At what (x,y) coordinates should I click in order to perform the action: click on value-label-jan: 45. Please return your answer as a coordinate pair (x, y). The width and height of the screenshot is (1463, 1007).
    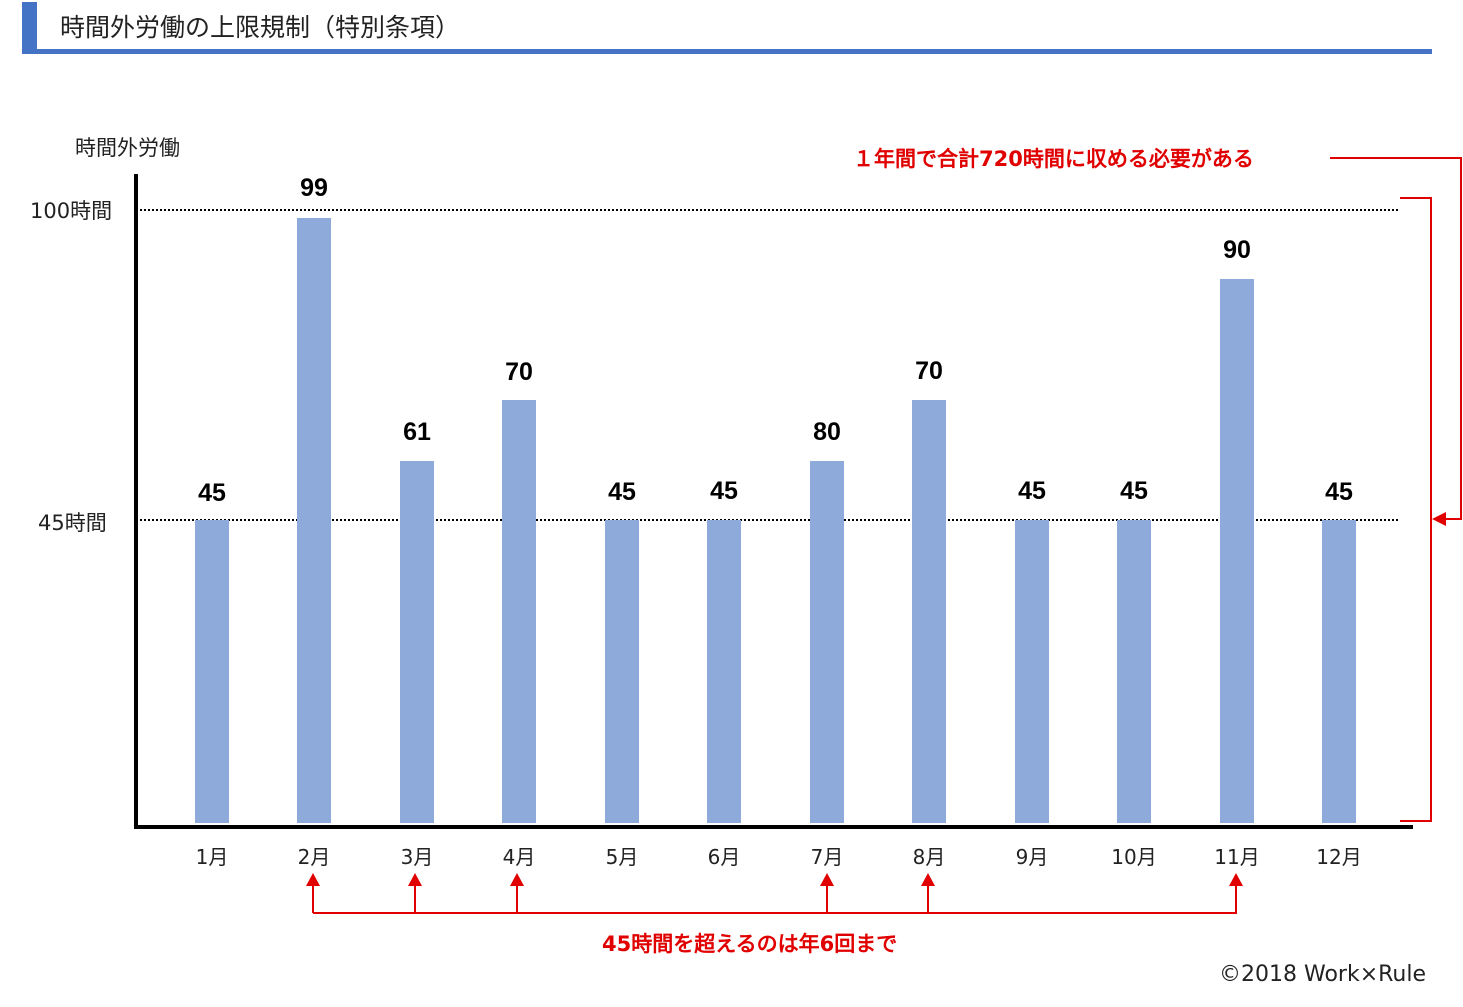
    Looking at the image, I should click on (212, 493).